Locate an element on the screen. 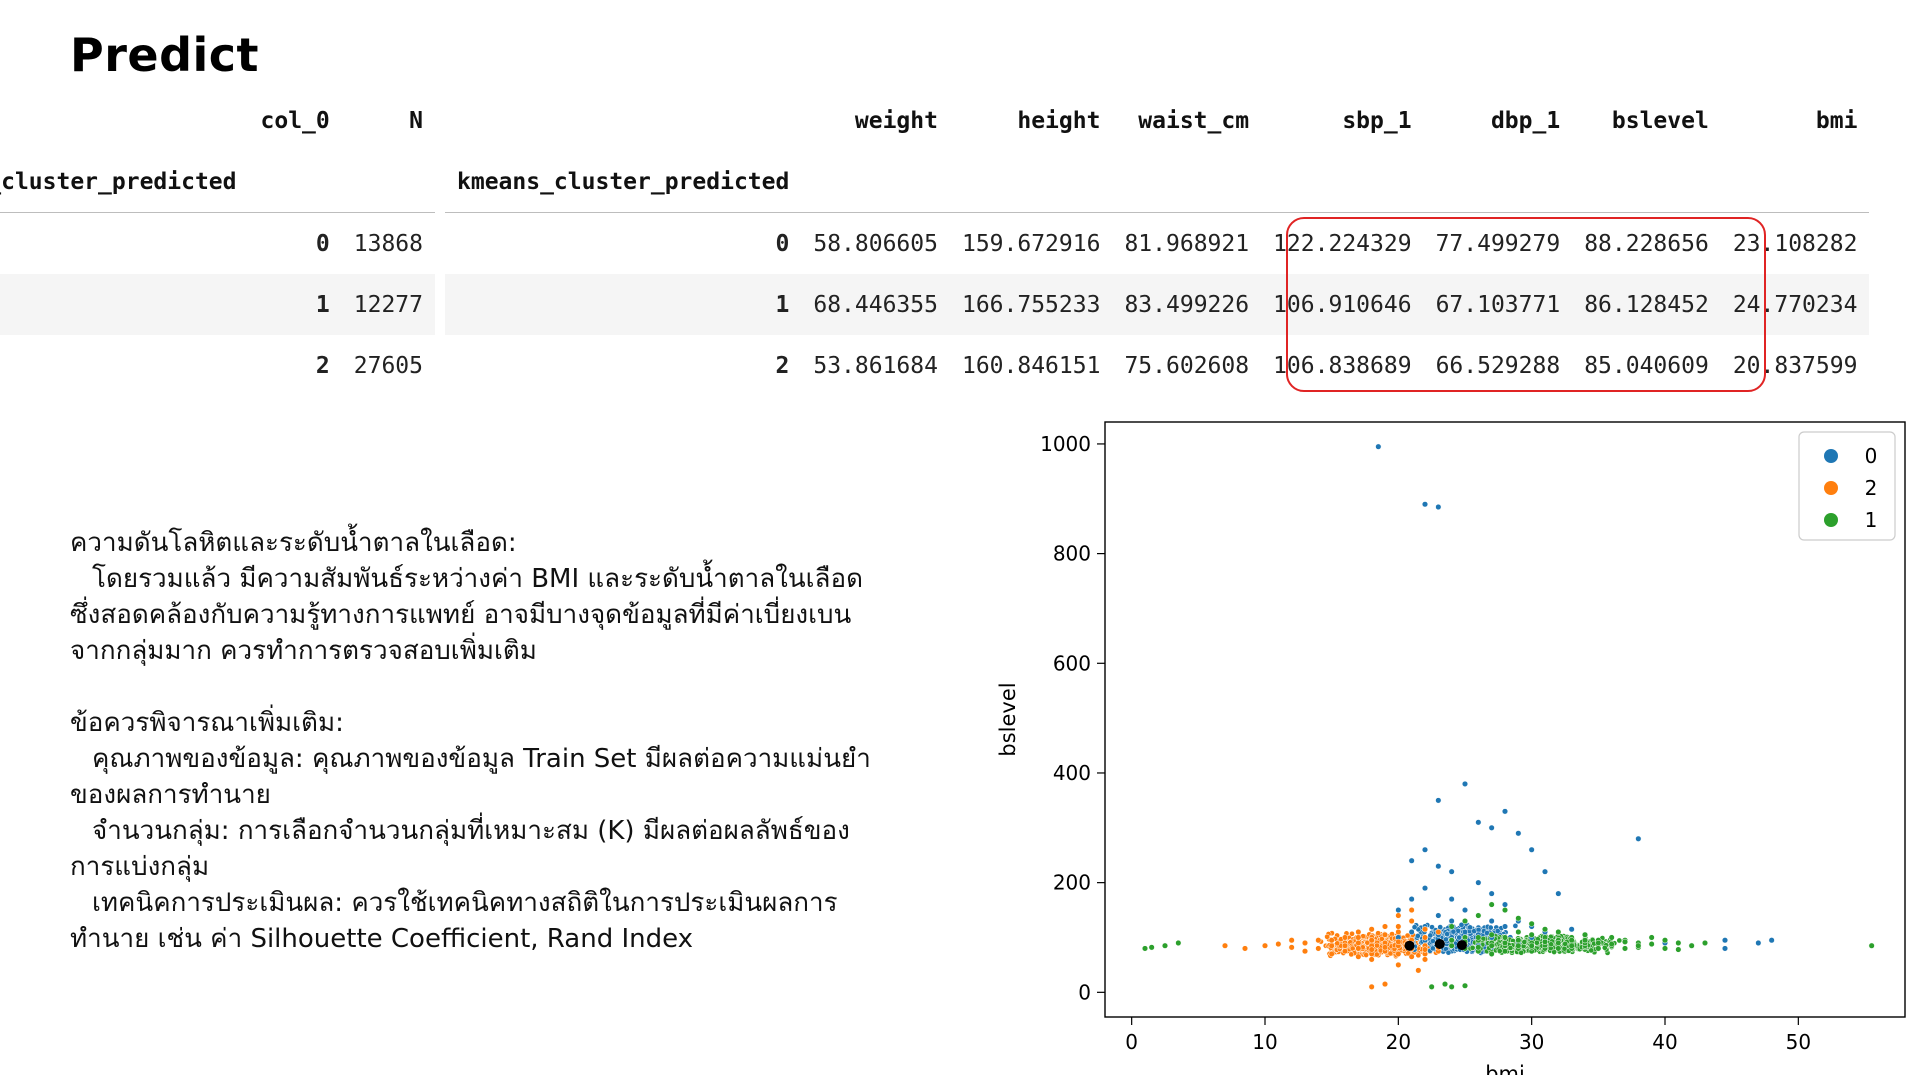 The width and height of the screenshot is (1920, 1080). cell: 75.602608 is located at coordinates (1187, 365).